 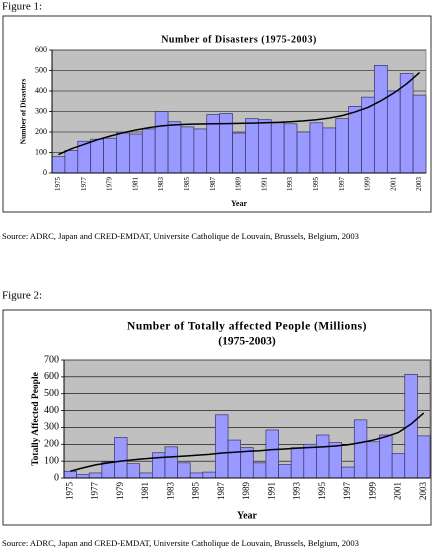 I want to click on x-tick-label: 1985, so click(x=187, y=184).